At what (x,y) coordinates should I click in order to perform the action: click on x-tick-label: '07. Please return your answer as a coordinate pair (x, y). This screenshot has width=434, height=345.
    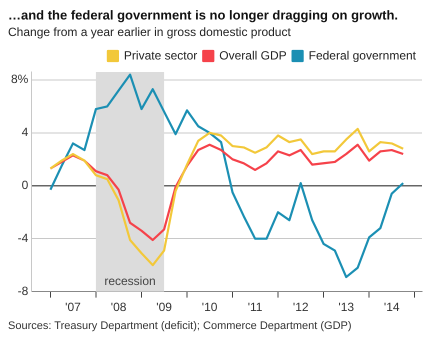
    Looking at the image, I should click on (73, 307).